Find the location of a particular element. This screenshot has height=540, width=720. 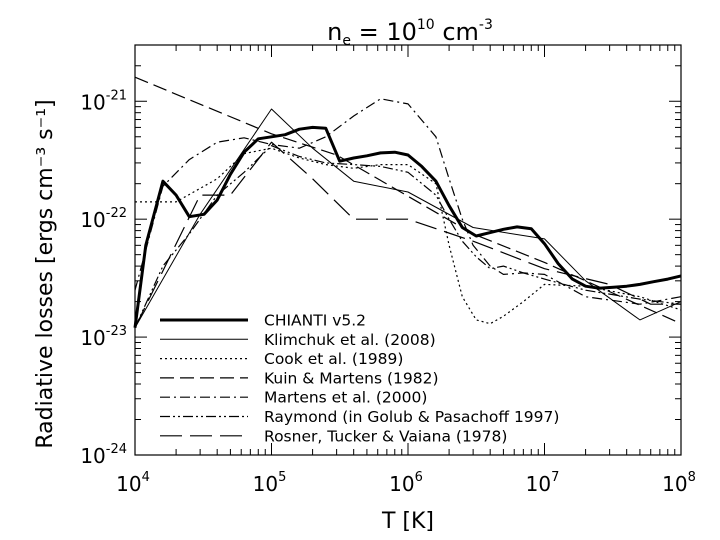

legend-label-2: Klimchuk et al. (2008) is located at coordinates (350, 340).